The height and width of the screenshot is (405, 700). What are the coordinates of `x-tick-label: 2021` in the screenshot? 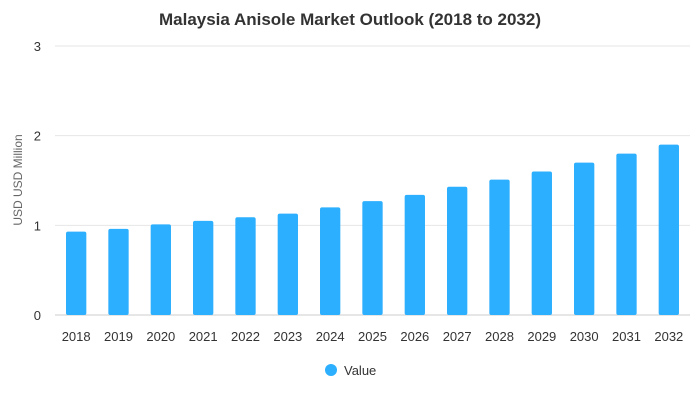 It's located at (203, 336).